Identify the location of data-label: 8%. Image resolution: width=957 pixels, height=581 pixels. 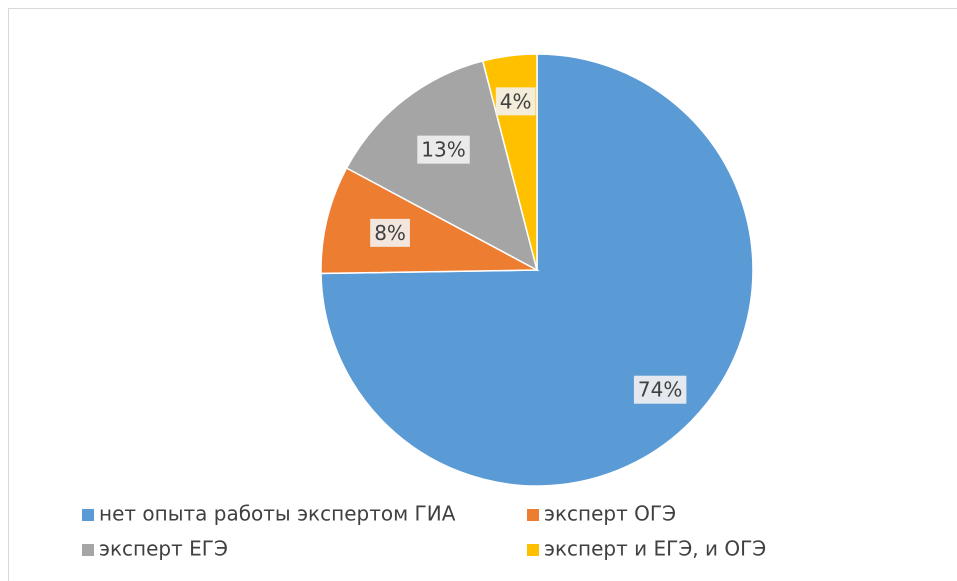
(390, 233).